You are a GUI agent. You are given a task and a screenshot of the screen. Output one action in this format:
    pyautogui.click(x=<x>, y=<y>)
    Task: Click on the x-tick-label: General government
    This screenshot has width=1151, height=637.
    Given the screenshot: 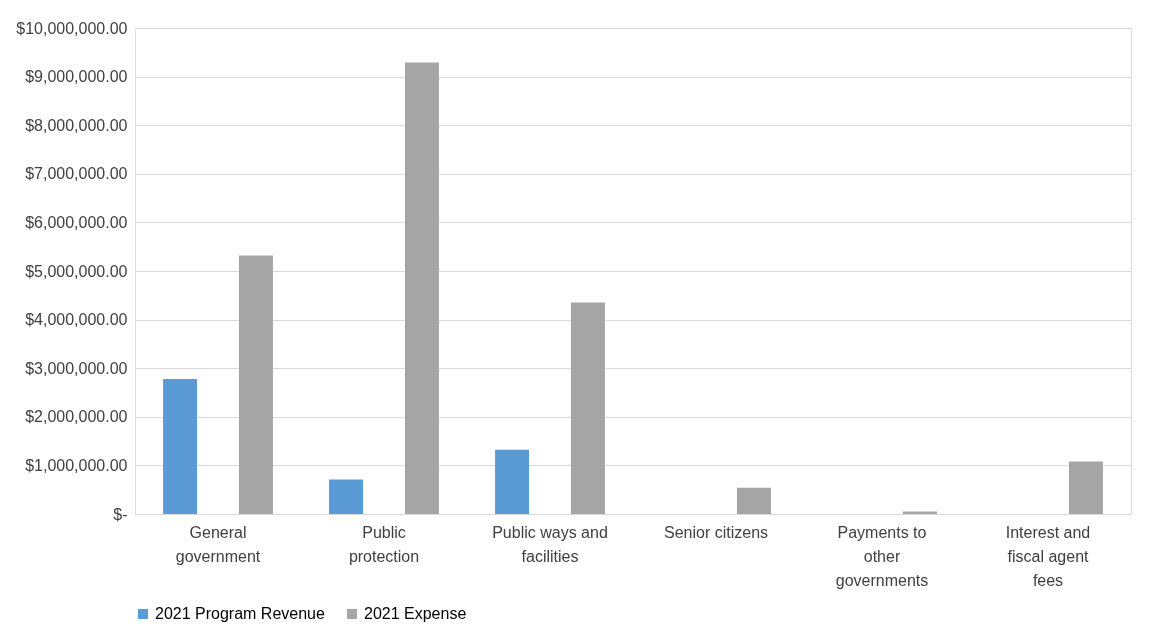 What is the action you would take?
    pyautogui.click(x=218, y=544)
    